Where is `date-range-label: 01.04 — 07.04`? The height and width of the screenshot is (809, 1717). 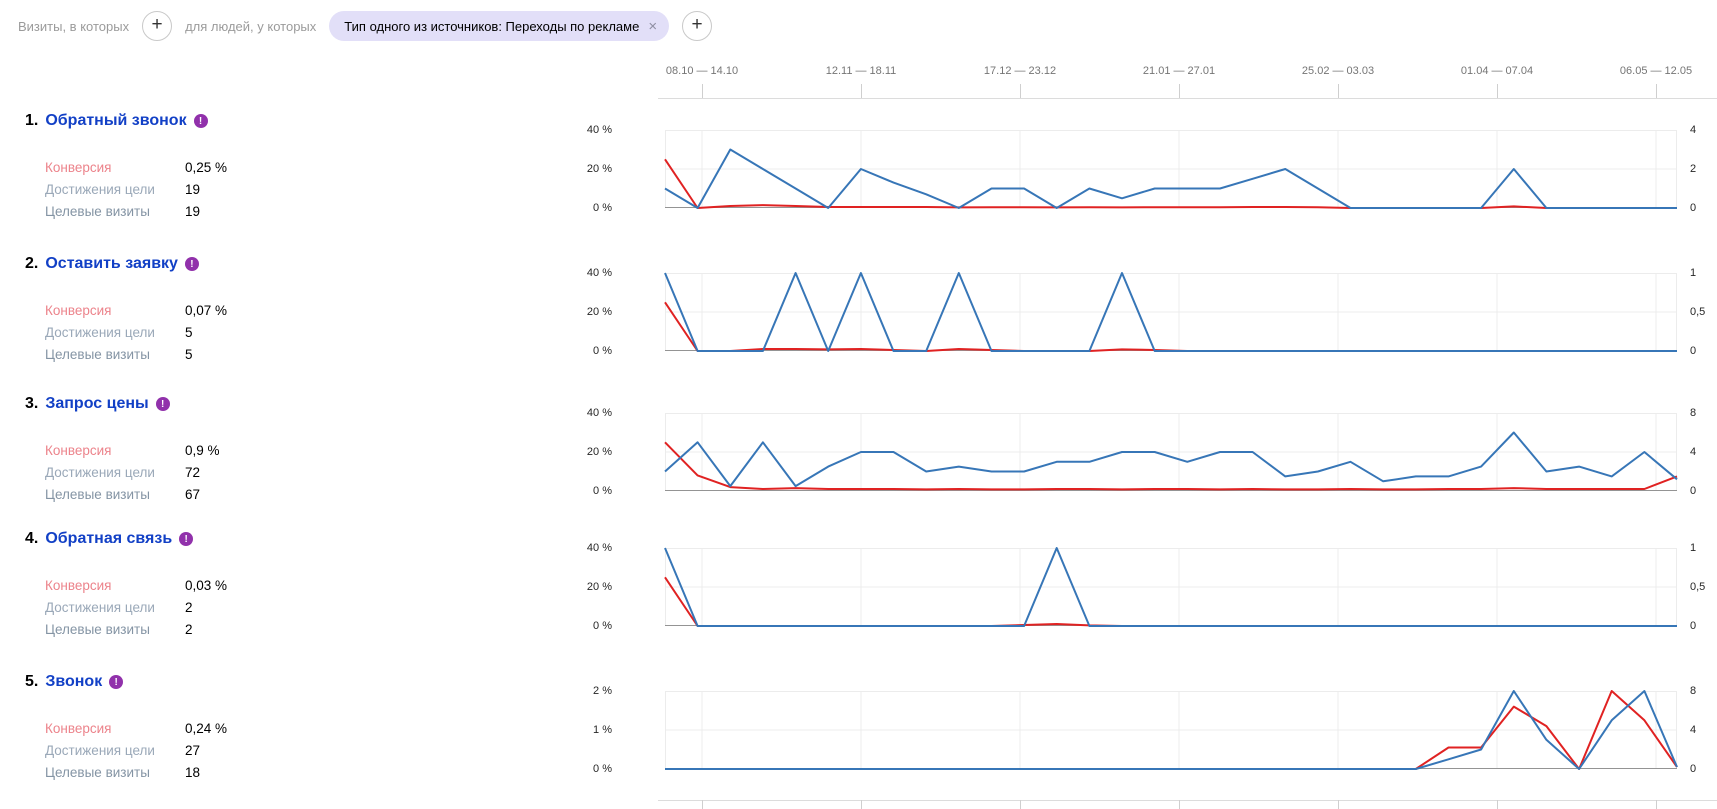
date-range-label: 01.04 — 07.04 is located at coordinates (1497, 71).